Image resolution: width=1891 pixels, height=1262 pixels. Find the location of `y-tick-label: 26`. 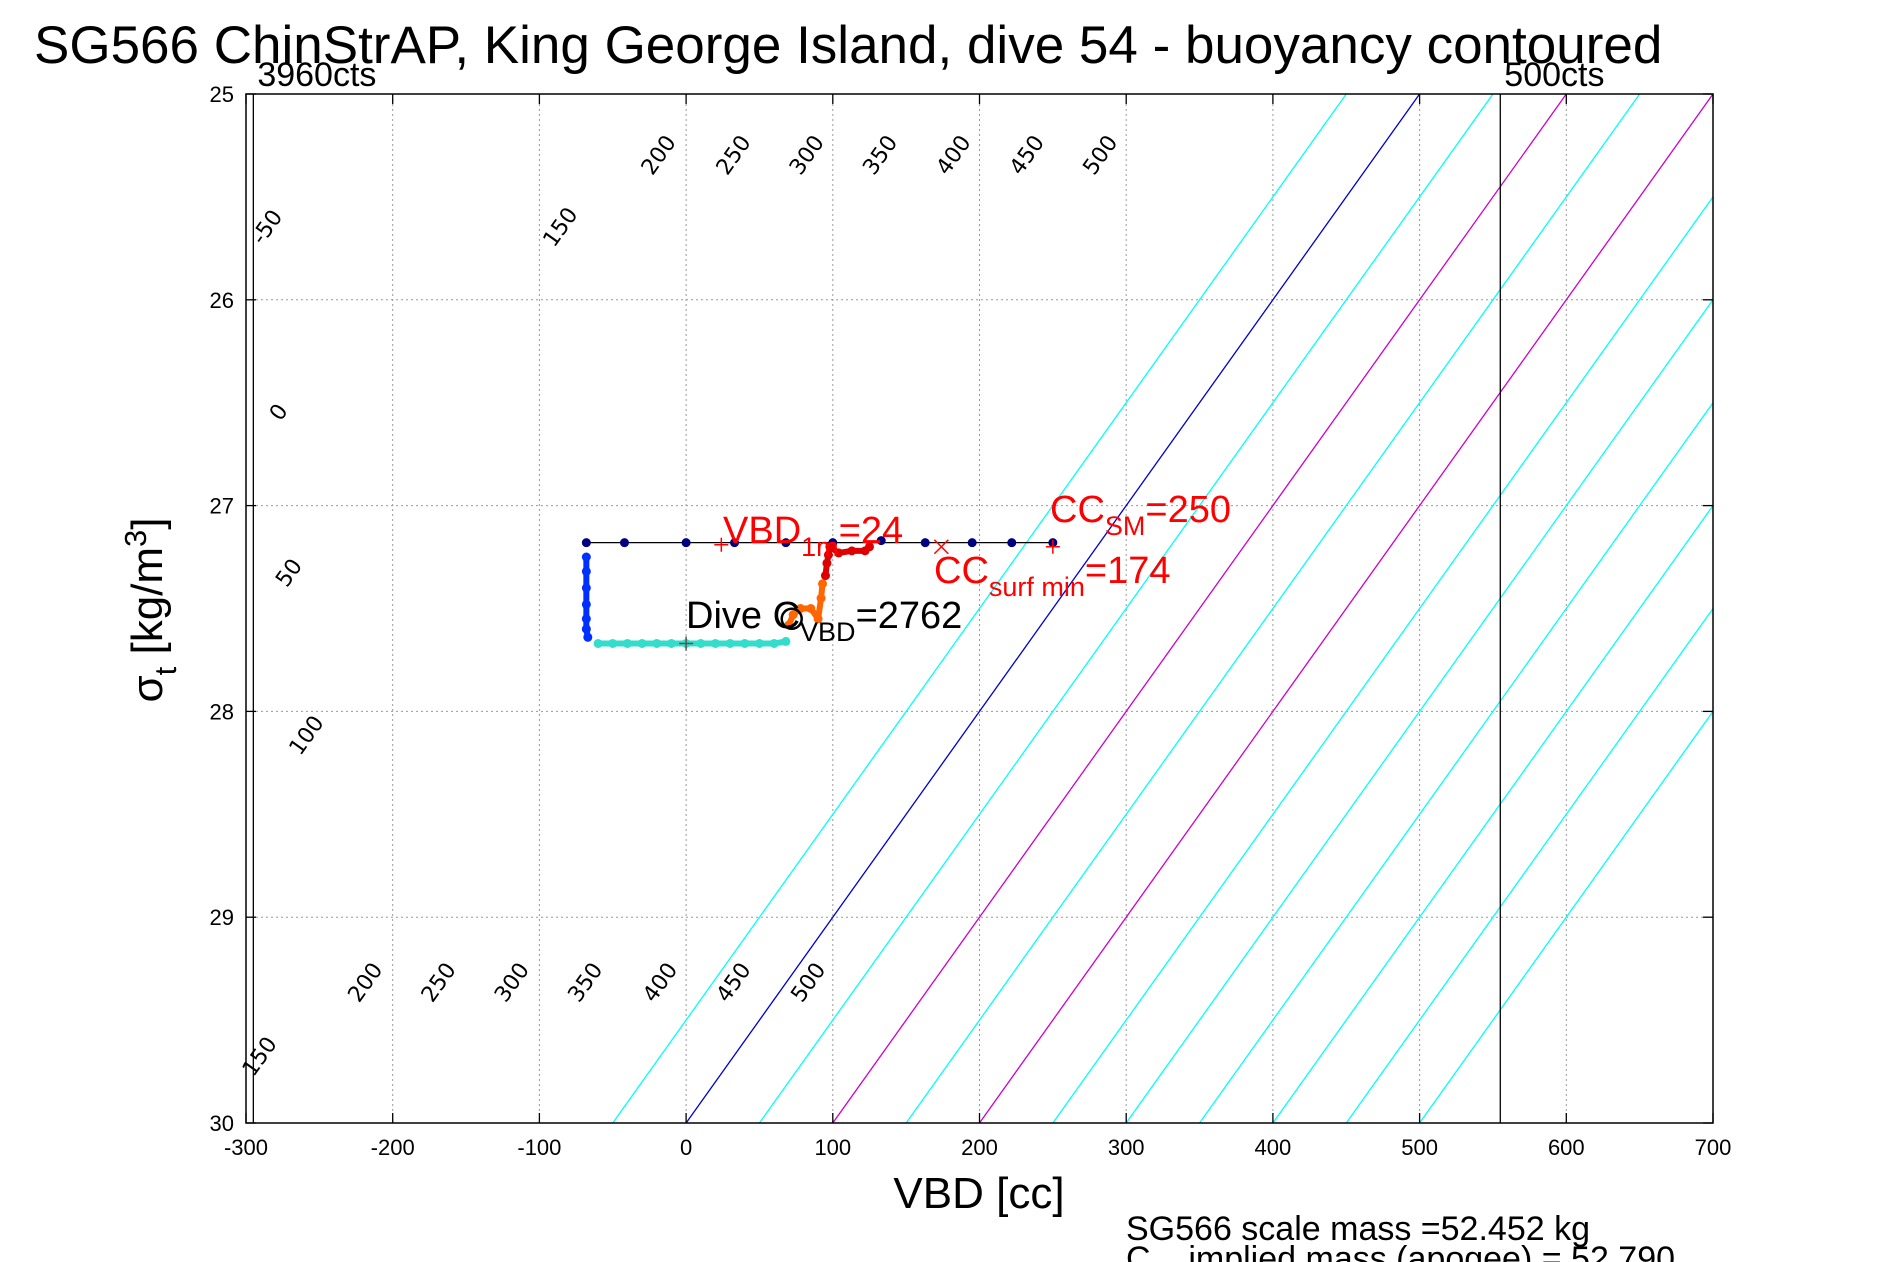

y-tick-label: 26 is located at coordinates (222, 300).